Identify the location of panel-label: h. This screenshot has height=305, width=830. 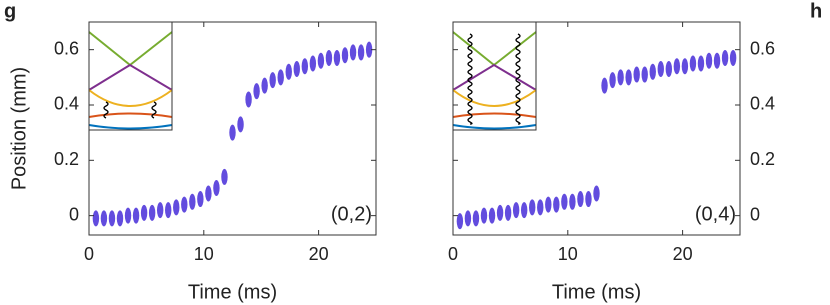
(816, 11).